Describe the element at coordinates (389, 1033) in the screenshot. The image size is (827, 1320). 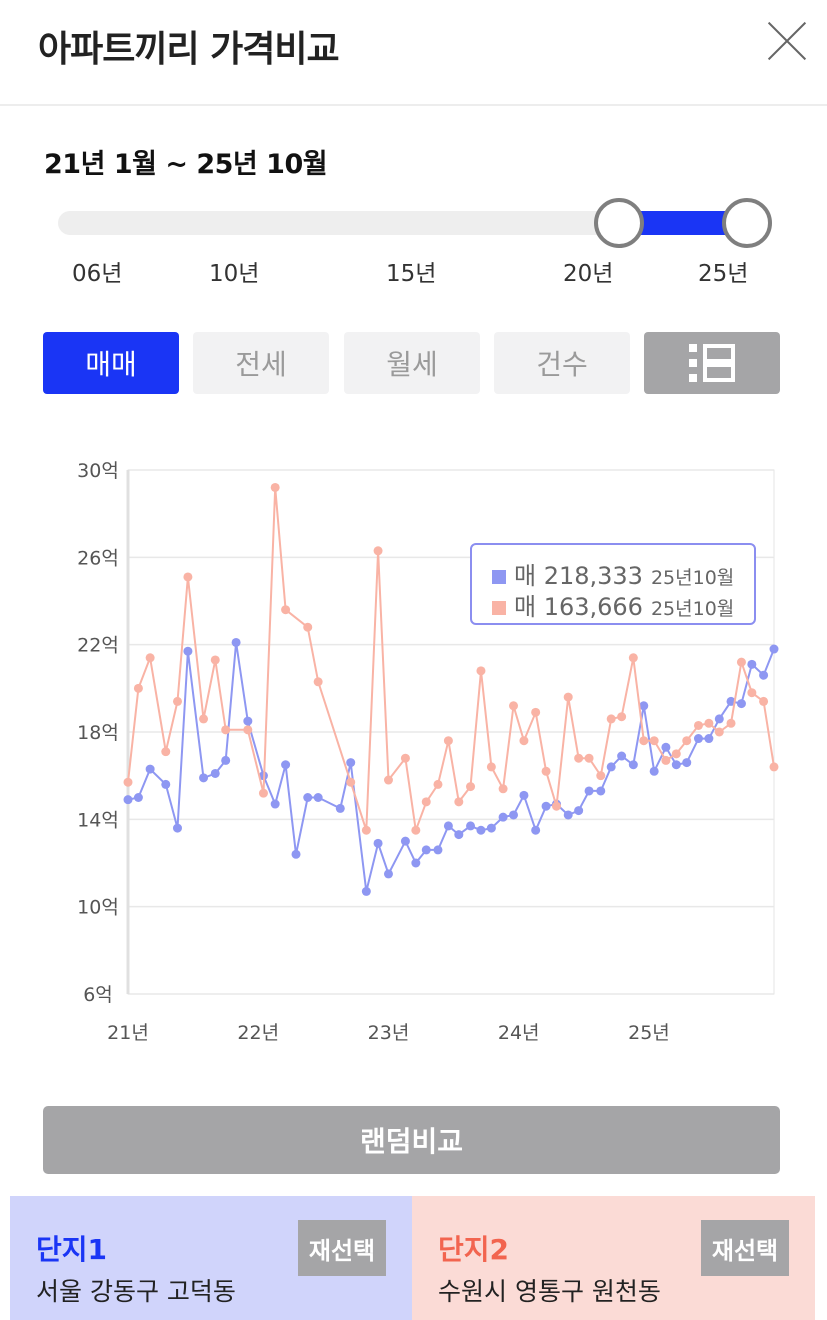
I see `x-tick-label: 23년` at that location.